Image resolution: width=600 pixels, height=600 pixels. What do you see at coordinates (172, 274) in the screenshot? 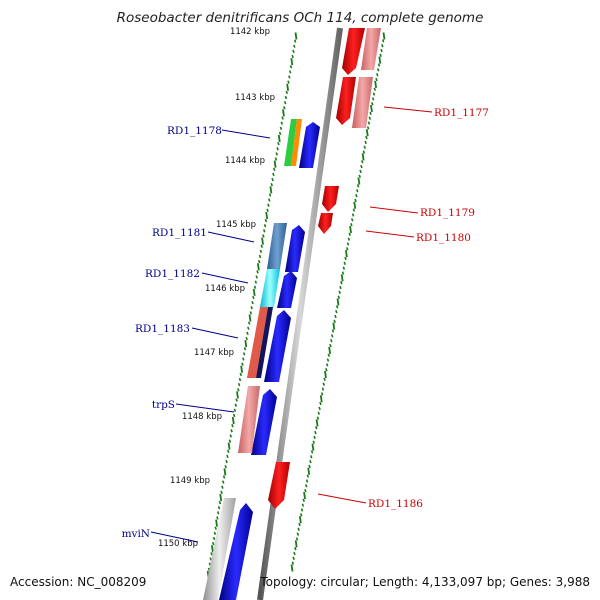
I see `gene-label-RD1_1182: RD1_1182` at bounding box center [172, 274].